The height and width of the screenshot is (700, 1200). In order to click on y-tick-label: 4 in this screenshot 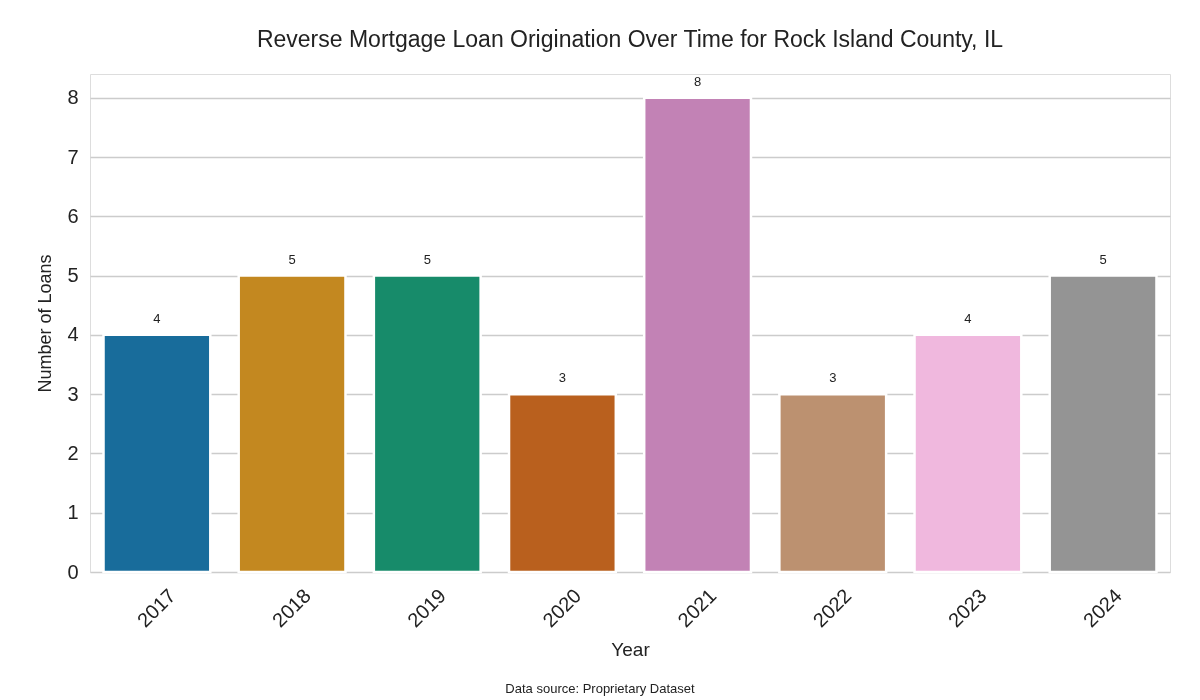, I will do `click(73, 334)`.